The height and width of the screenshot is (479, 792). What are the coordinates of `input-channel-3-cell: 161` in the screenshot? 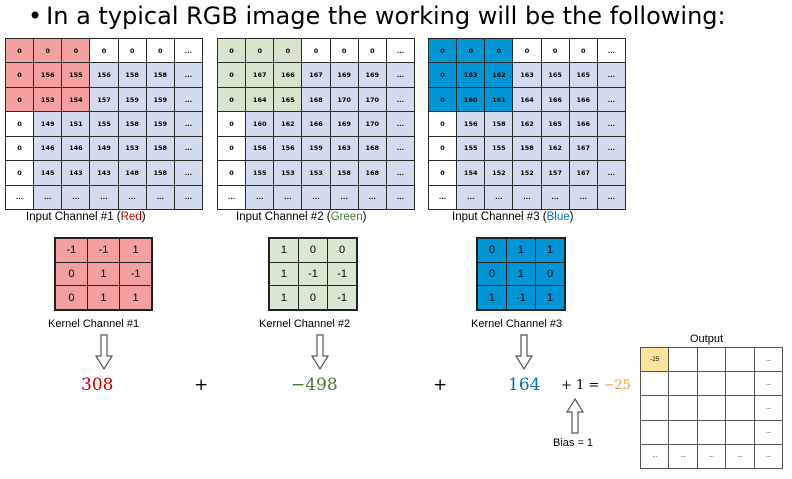 It's located at (499, 99).